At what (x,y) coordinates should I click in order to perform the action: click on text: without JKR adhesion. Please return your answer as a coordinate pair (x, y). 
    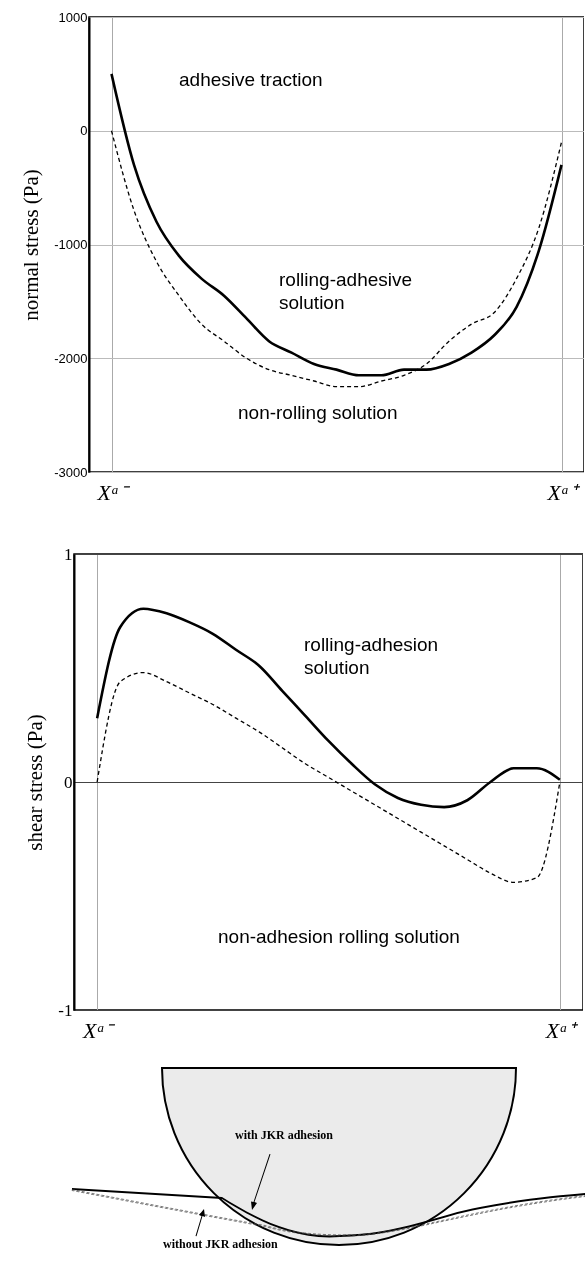
    Looking at the image, I should click on (220, 1244).